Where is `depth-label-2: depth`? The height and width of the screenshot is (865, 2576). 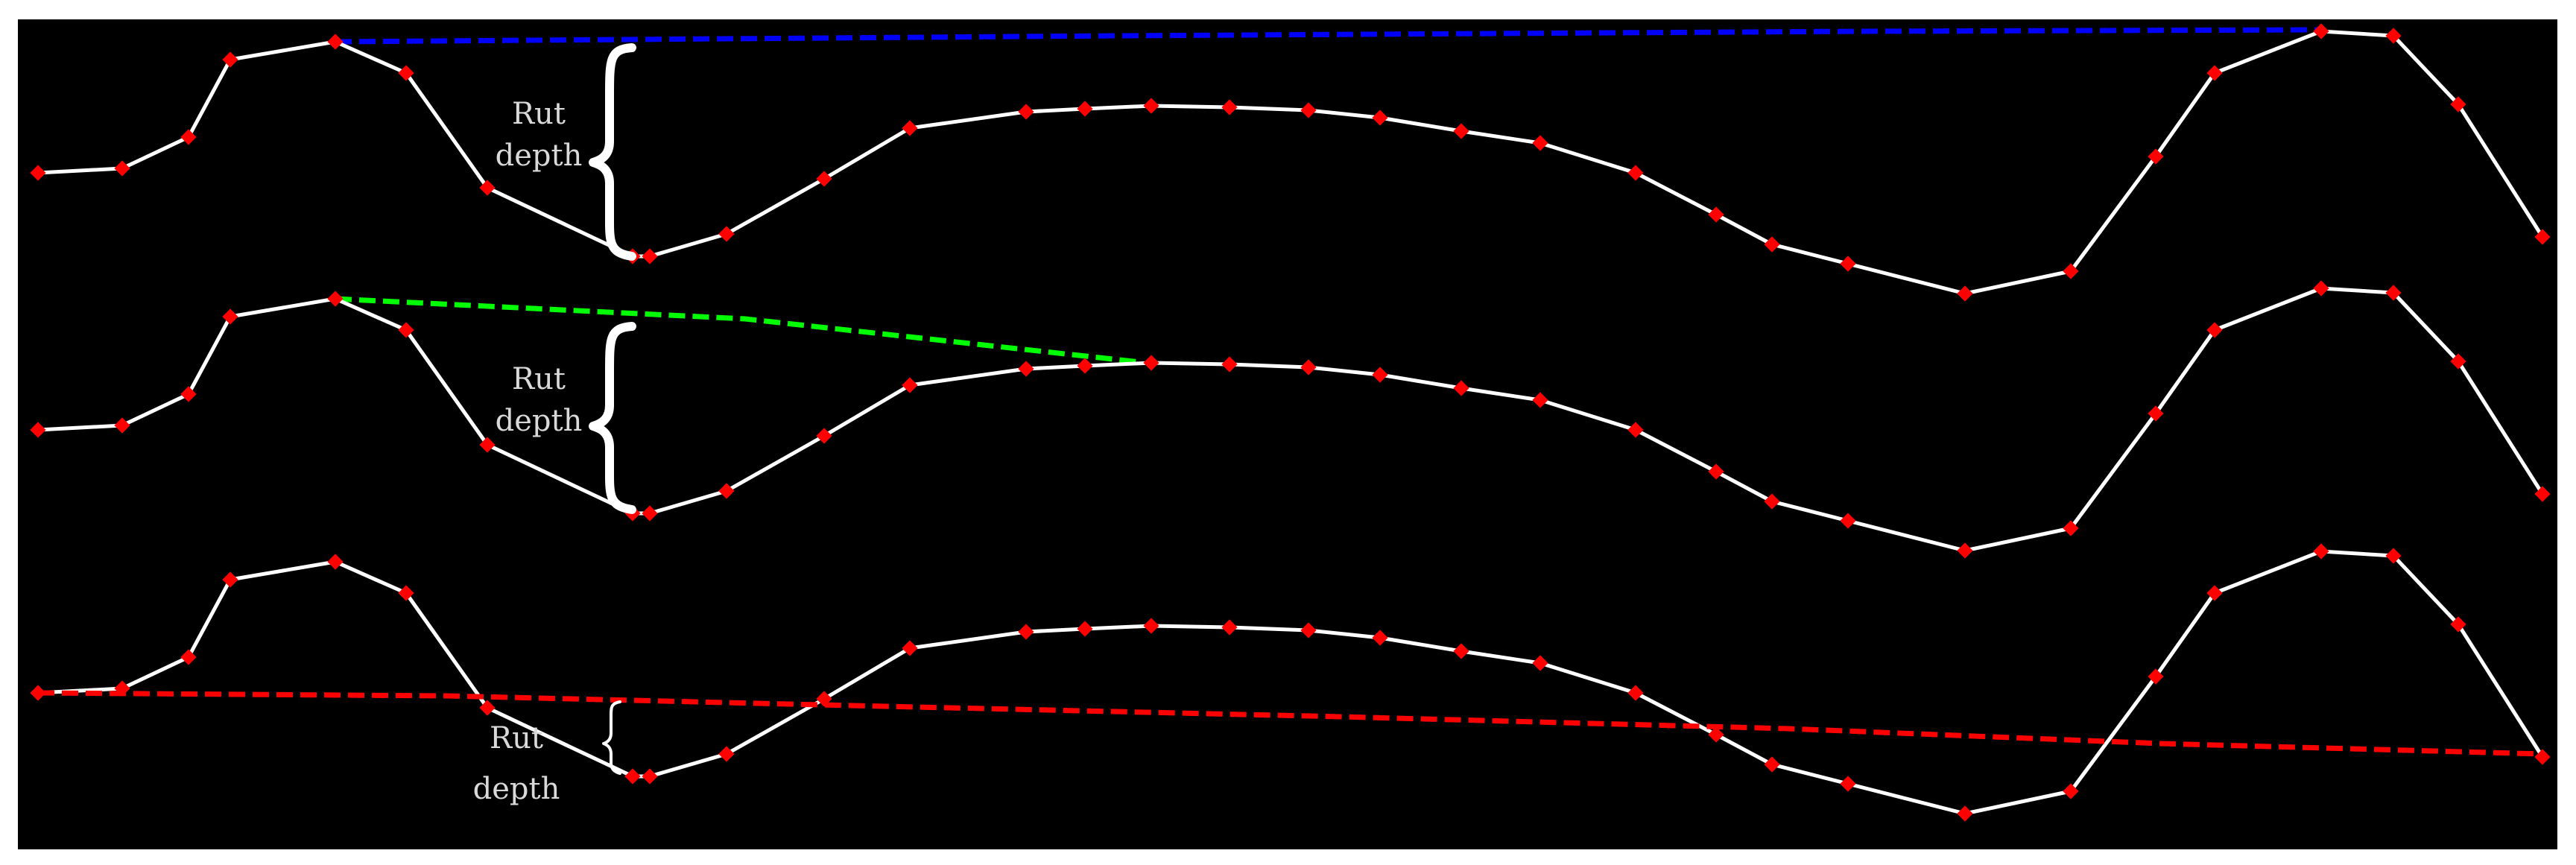 depth-label-2: depth is located at coordinates (539, 421).